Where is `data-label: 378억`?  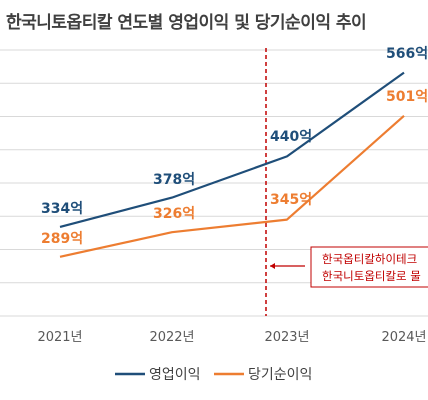
data-label: 378억 is located at coordinates (174, 180).